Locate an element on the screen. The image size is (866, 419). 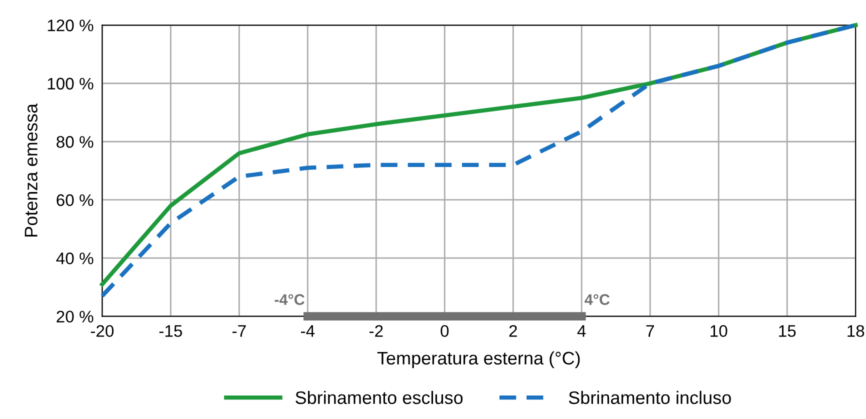
x-tick-label: 18 is located at coordinates (856, 331).